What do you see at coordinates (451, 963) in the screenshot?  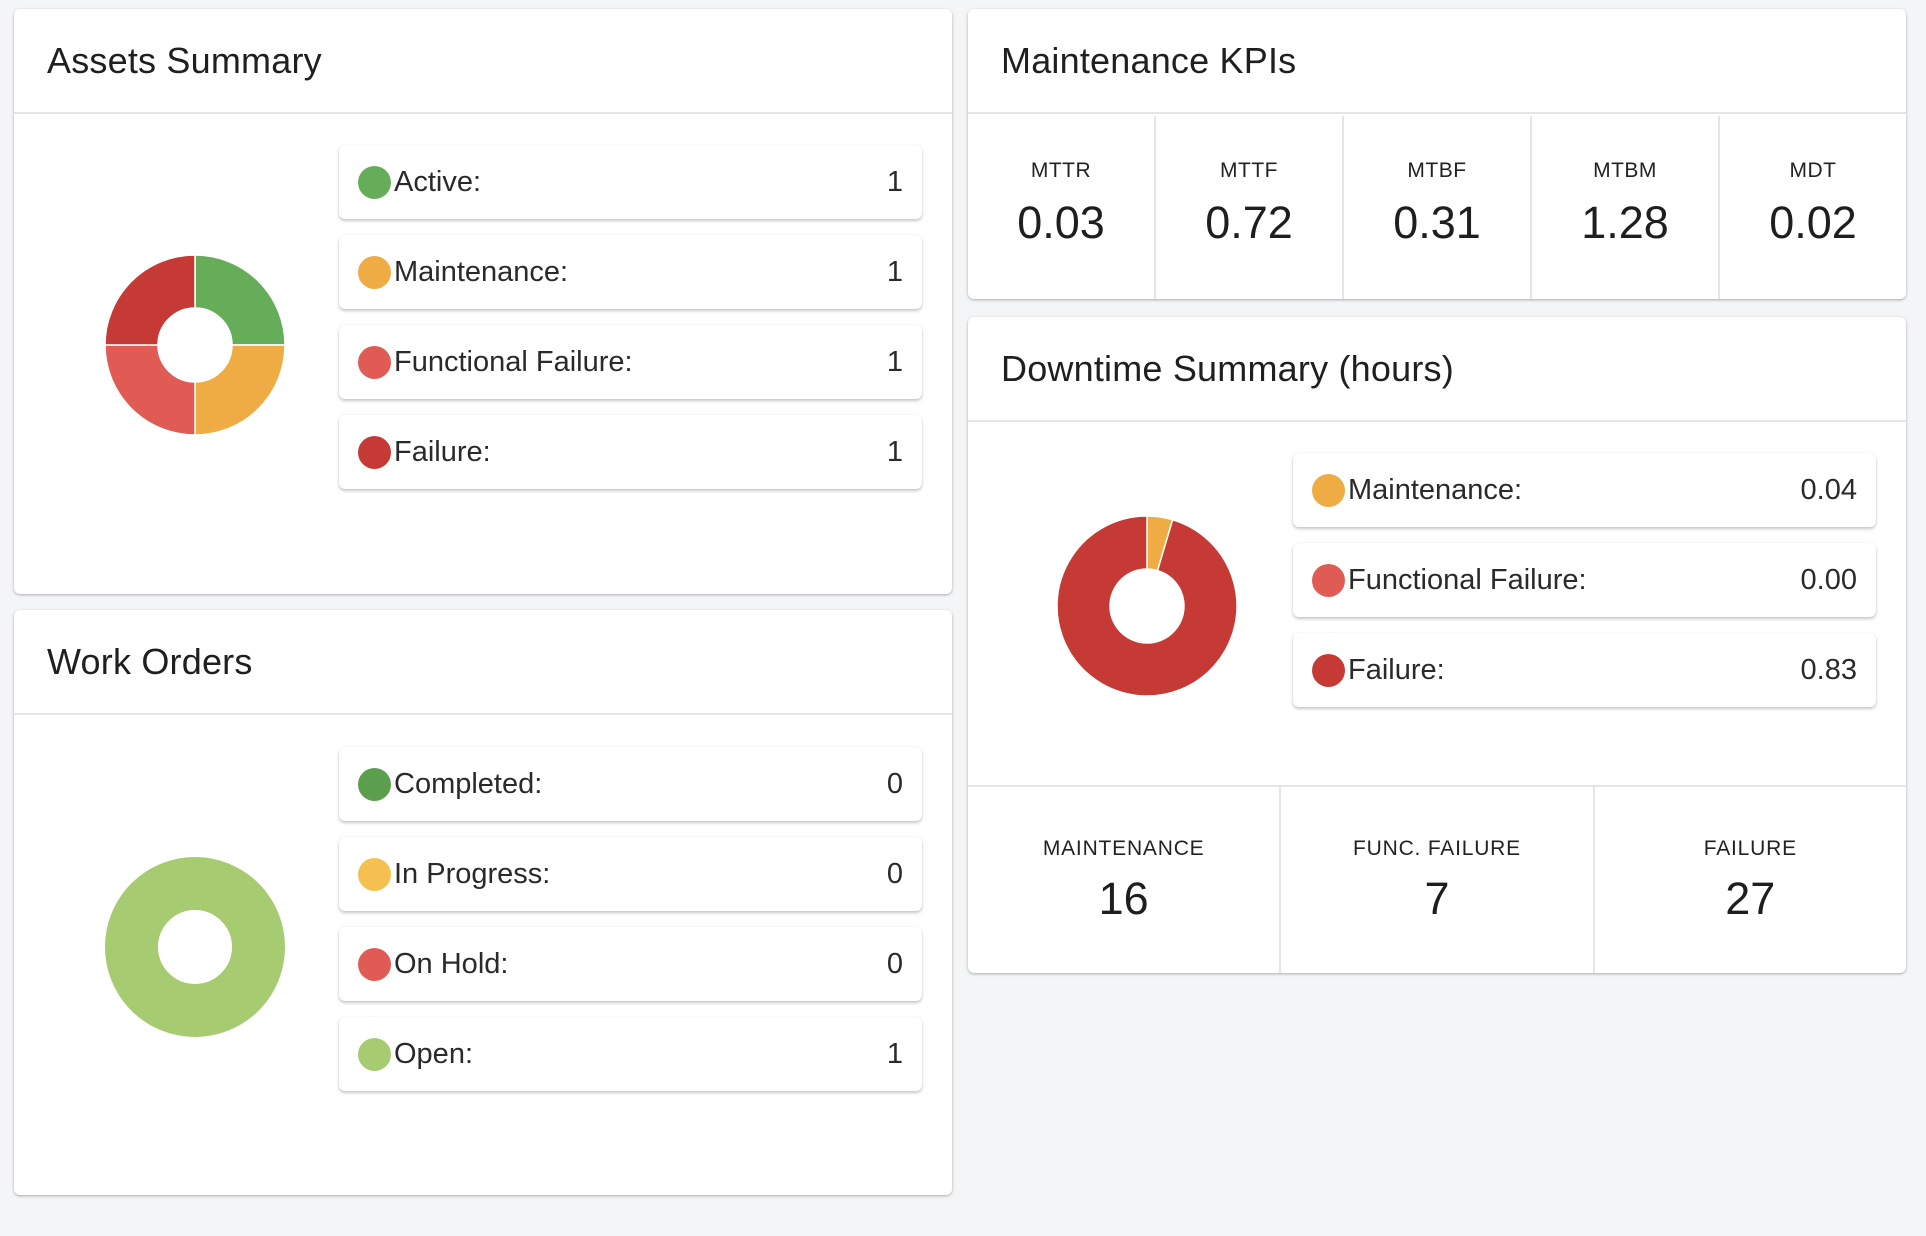 I see `legend-label: On Hold:` at bounding box center [451, 963].